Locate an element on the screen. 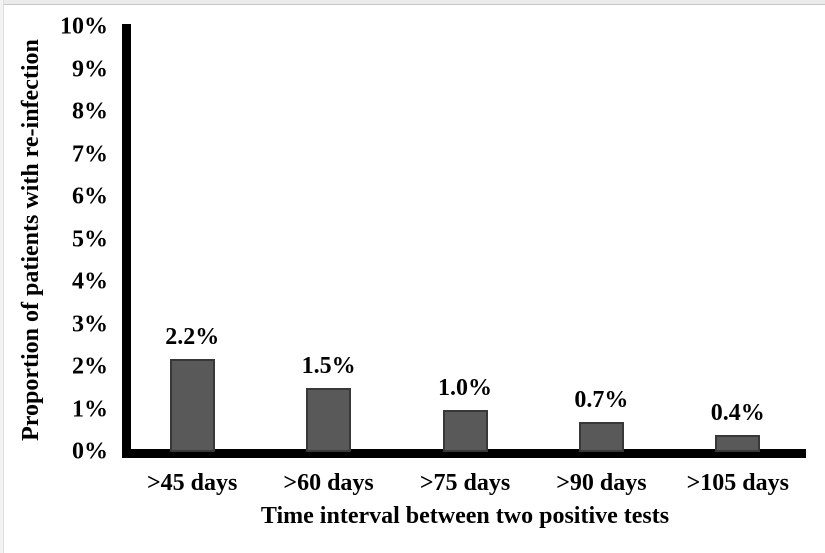 The height and width of the screenshot is (553, 825). bar-value-label: 0.4% is located at coordinates (737, 413).